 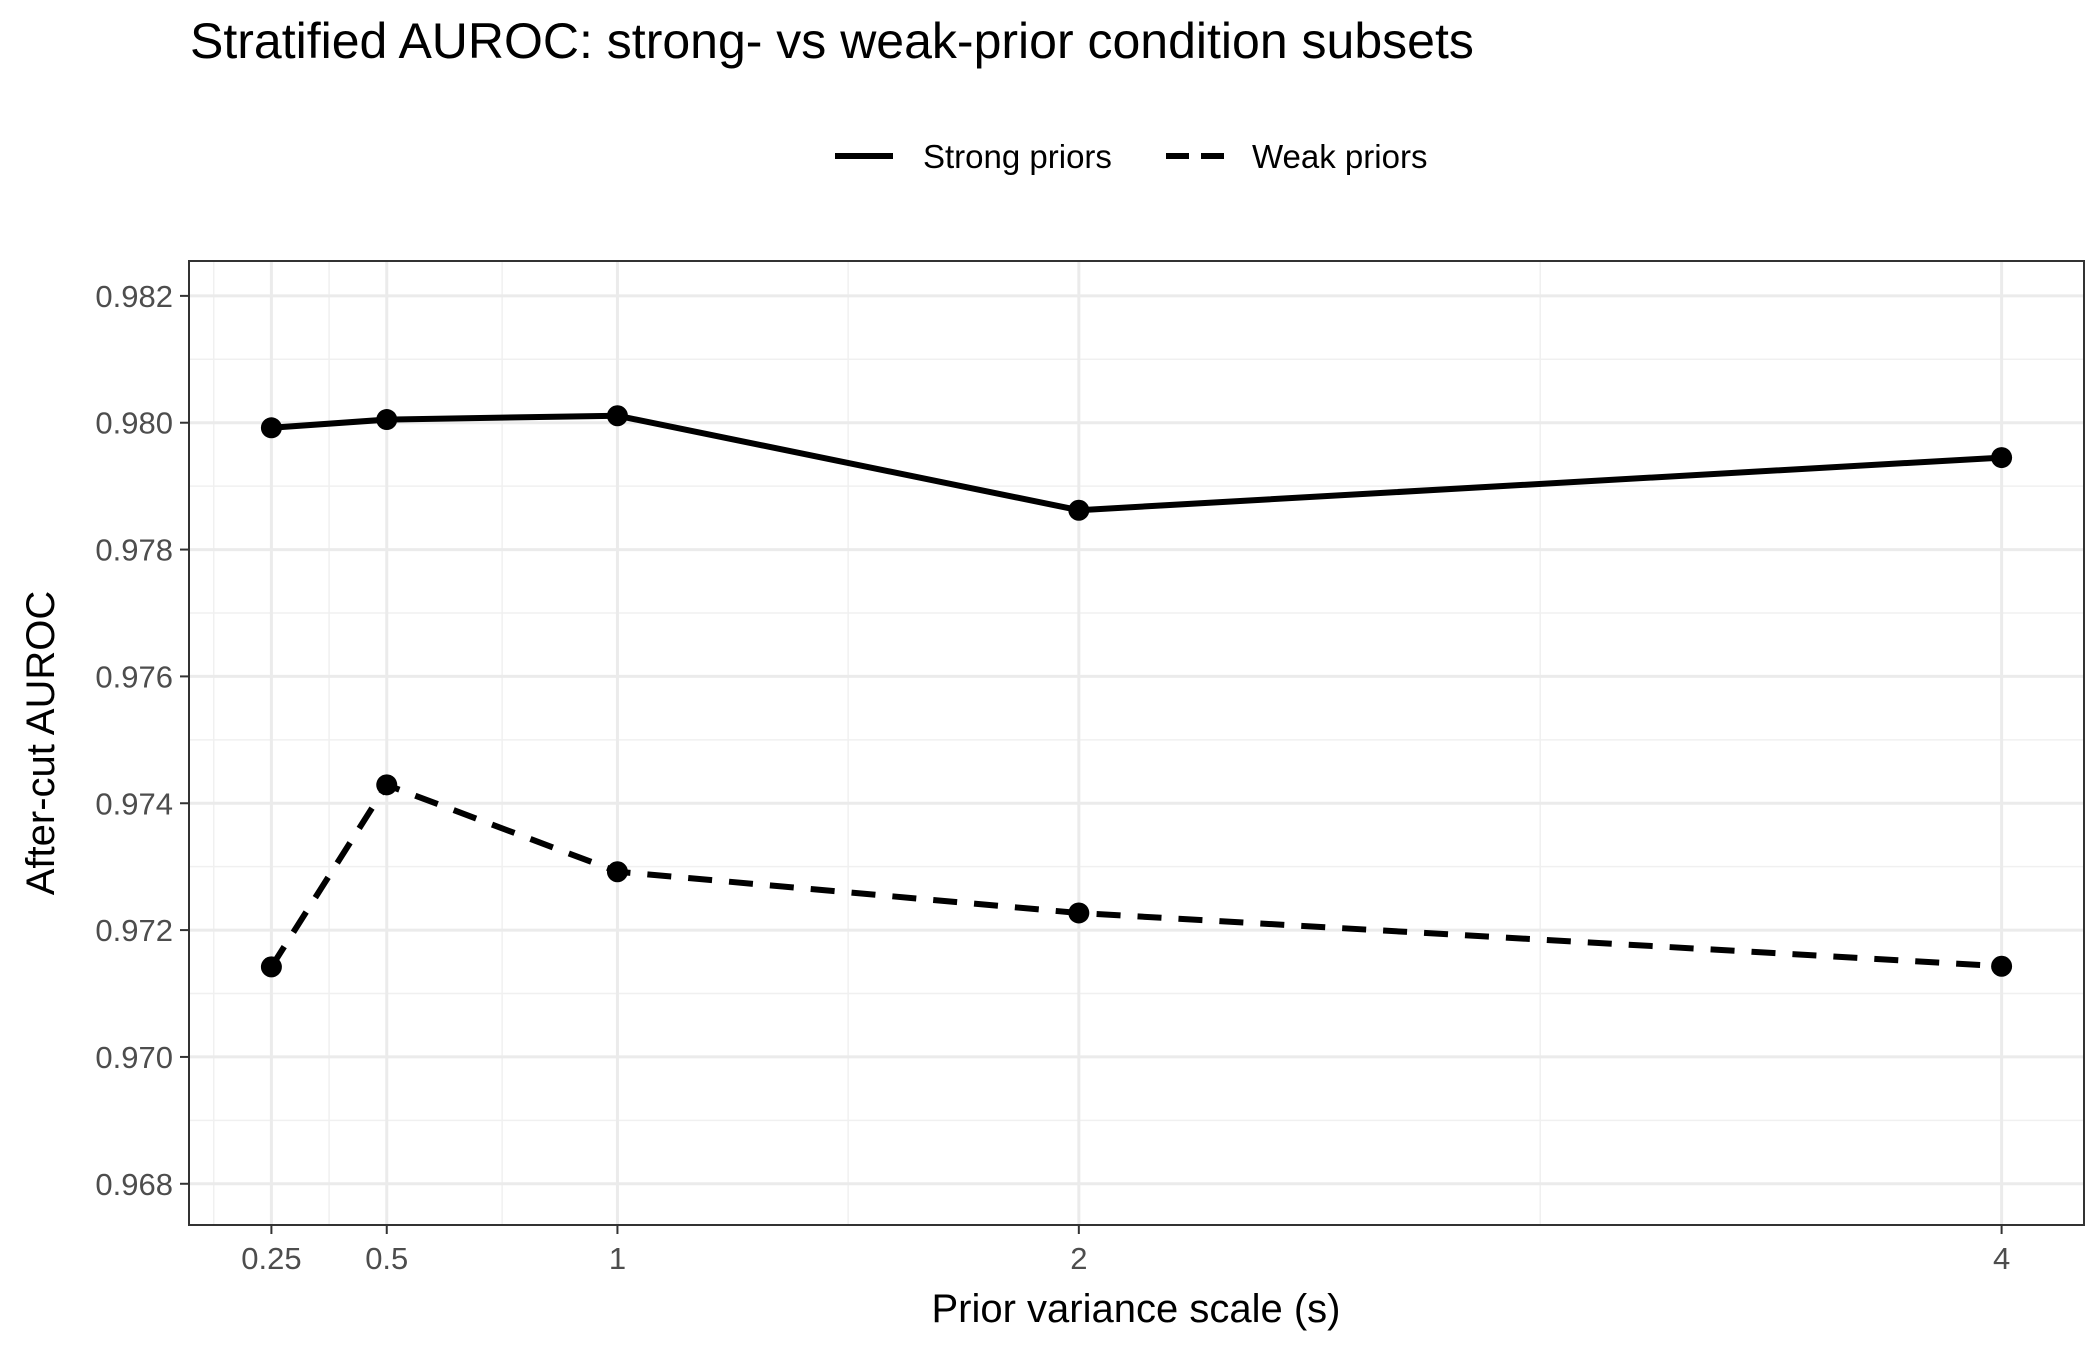 What do you see at coordinates (1339, 156) in the screenshot?
I see `legend-label-weak-priors: Weak priors` at bounding box center [1339, 156].